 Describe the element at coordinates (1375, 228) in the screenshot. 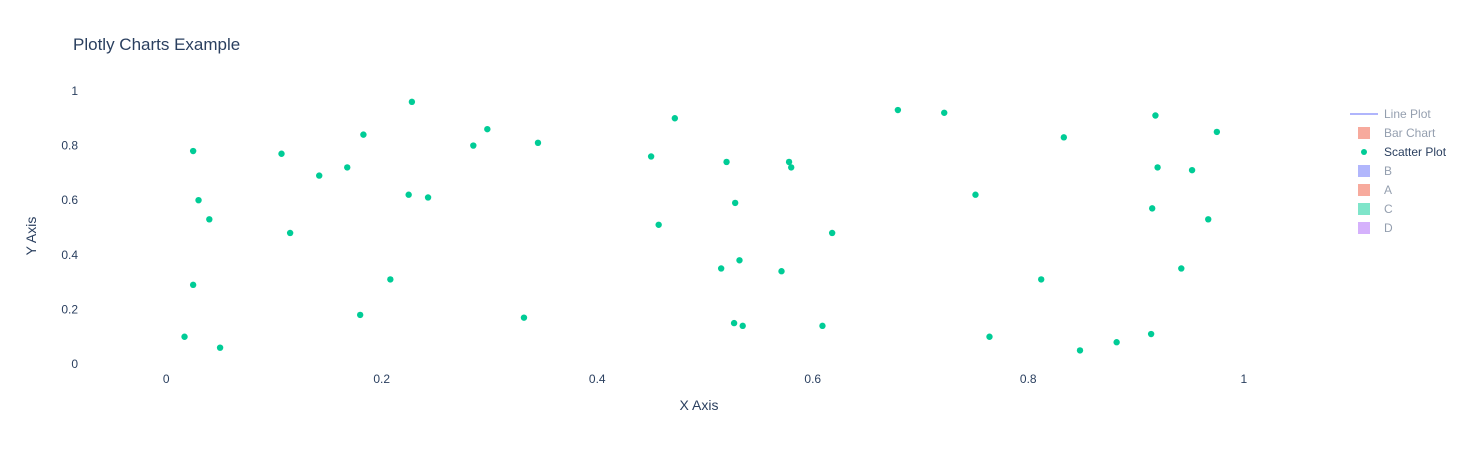

I see `legend-item-d: D` at that location.